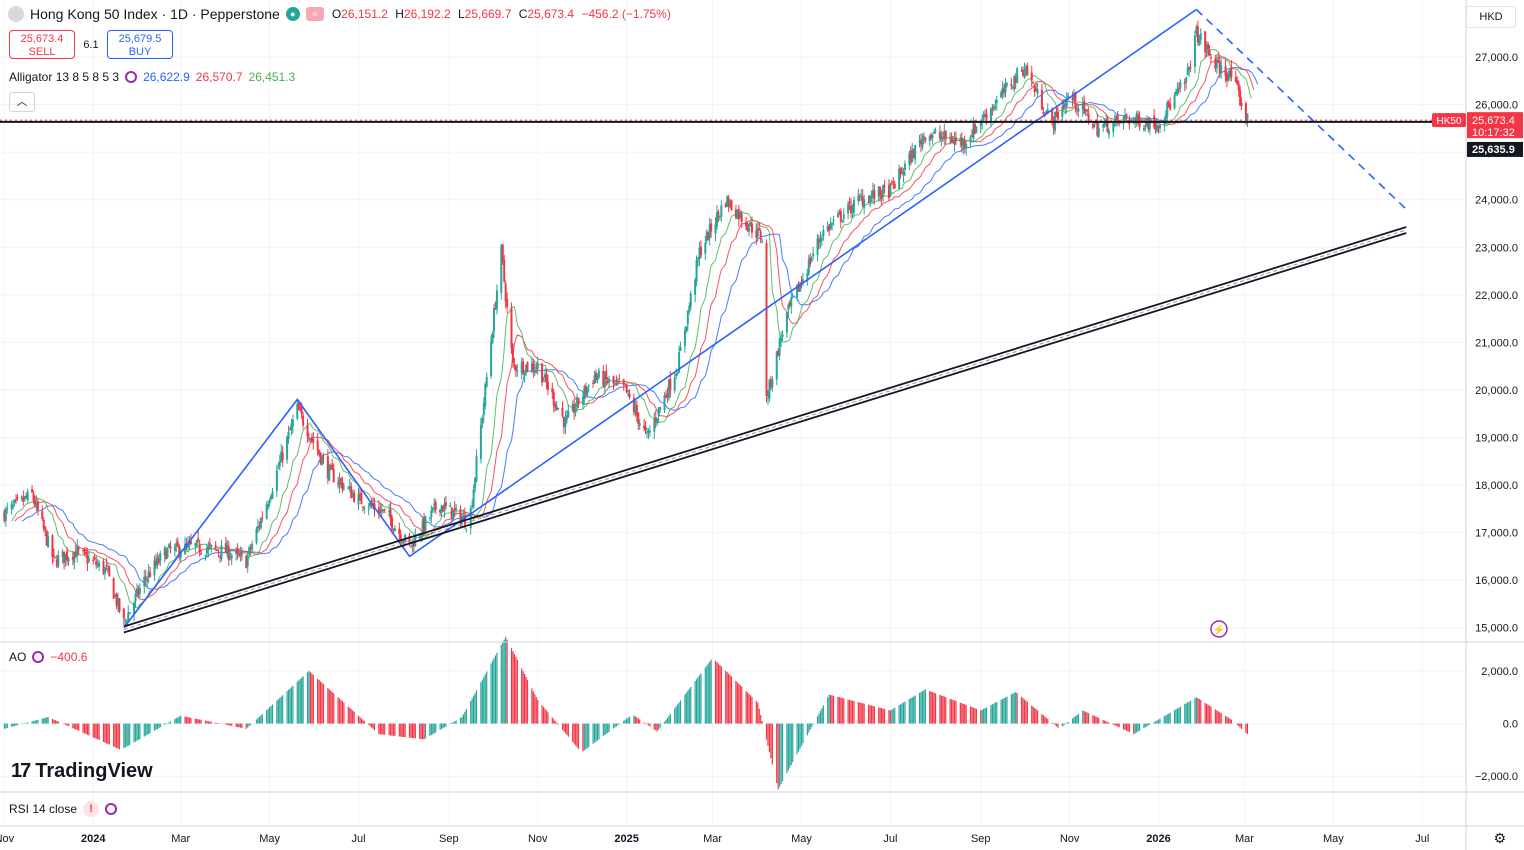 The width and height of the screenshot is (1524, 850). Describe the element at coordinates (336, 14) in the screenshot. I see `open-label: O` at that location.